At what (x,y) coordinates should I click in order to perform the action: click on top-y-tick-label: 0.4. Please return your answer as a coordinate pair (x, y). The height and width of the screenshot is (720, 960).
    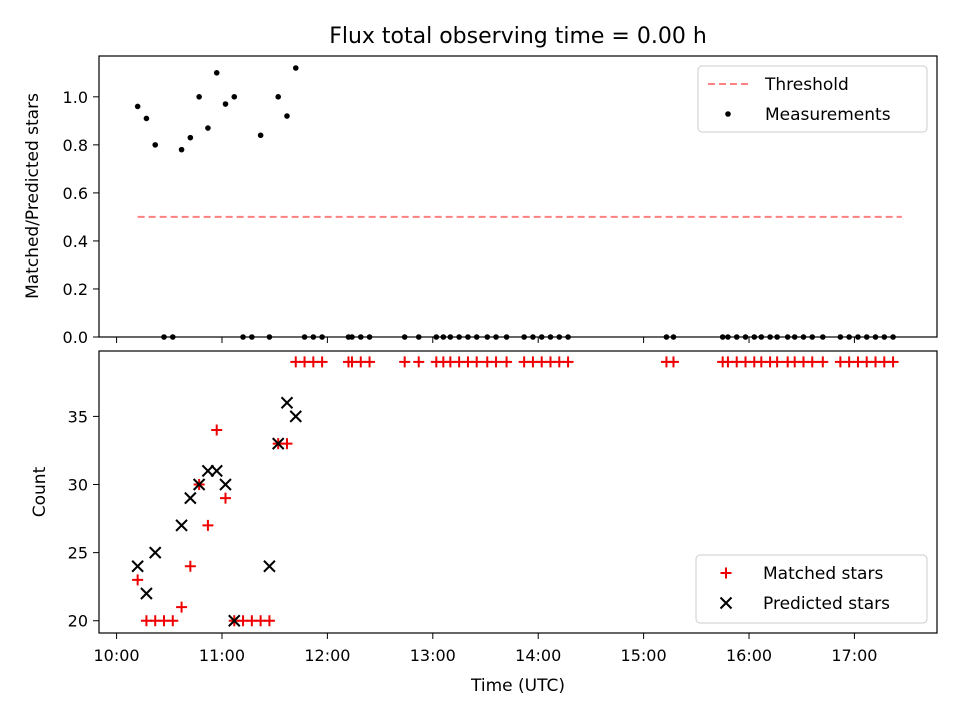
    Looking at the image, I should click on (75, 241).